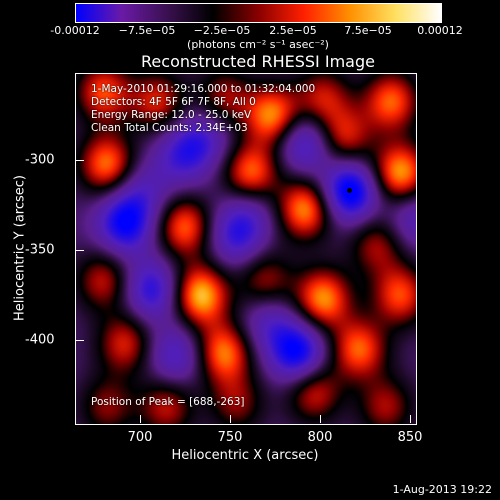 Image resolution: width=500 pixels, height=500 pixels. I want to click on colorbar-tick-label: −7.5e−05, so click(147, 30).